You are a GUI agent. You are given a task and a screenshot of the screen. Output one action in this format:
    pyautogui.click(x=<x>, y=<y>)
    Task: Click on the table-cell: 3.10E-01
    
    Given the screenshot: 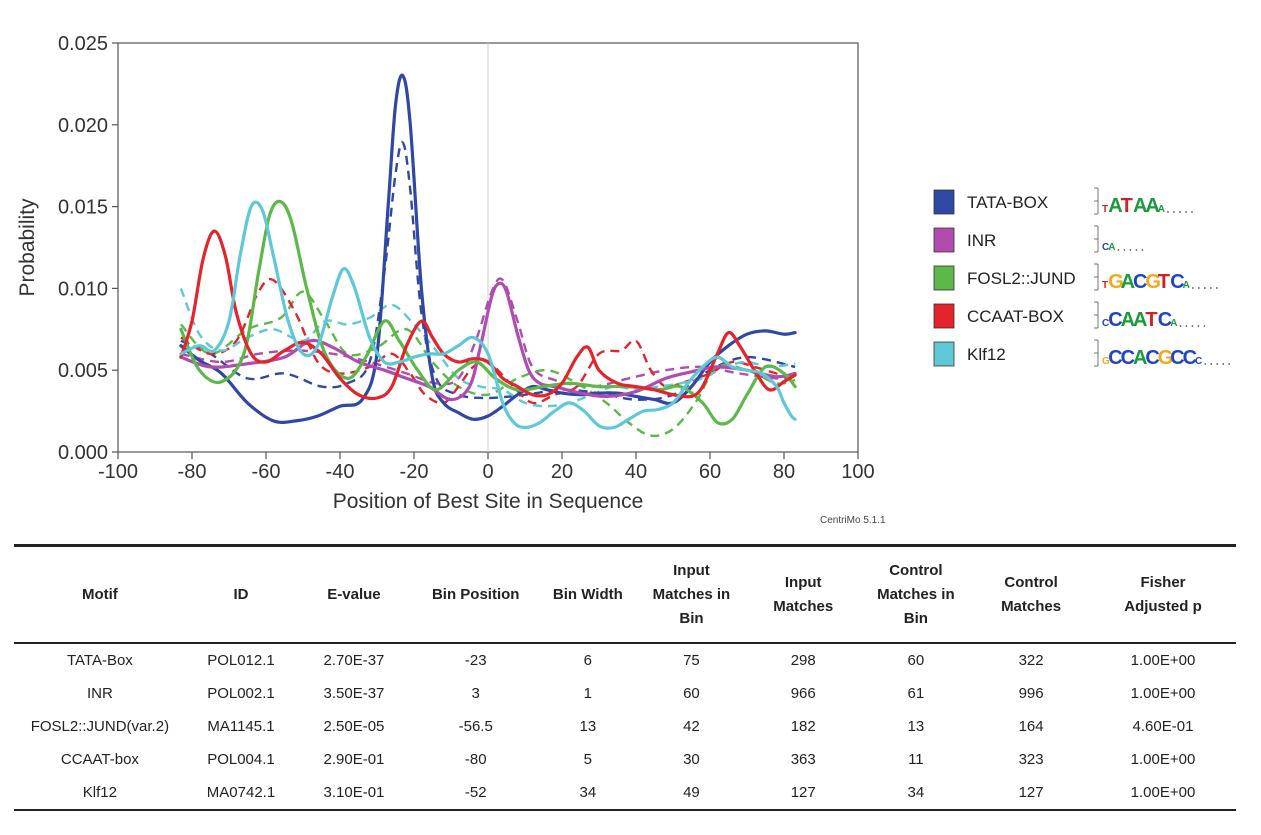 What is the action you would take?
    pyautogui.click(x=354, y=792)
    